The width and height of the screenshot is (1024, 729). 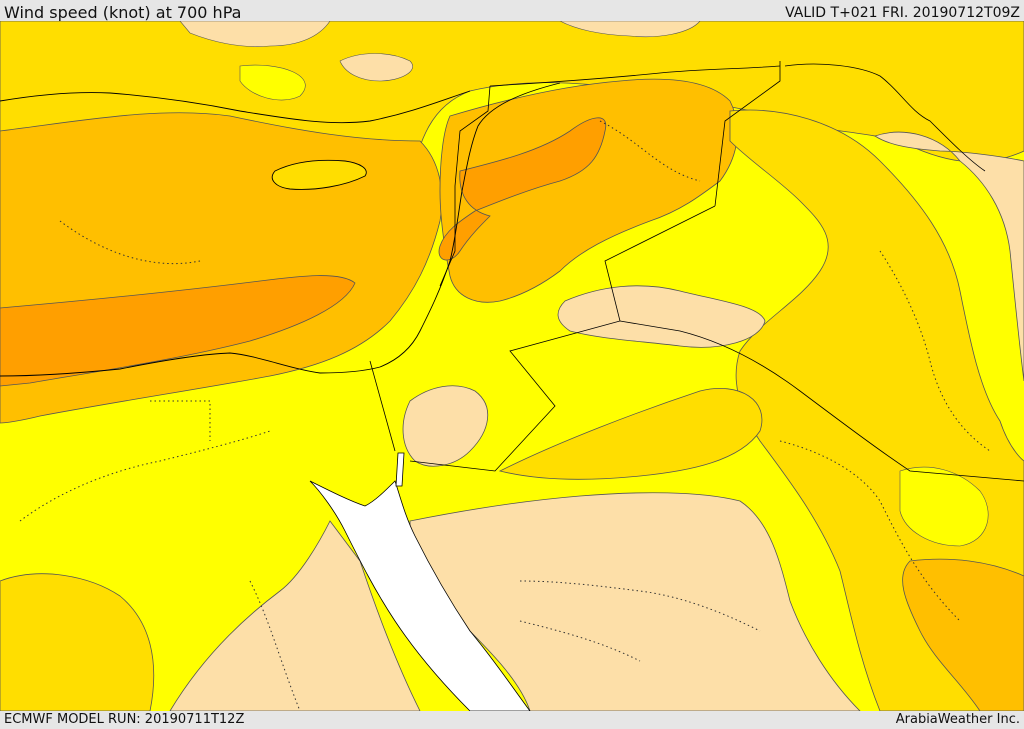 I want to click on map-title: Wind speed (knot) at 700 hPa, so click(x=123, y=12).